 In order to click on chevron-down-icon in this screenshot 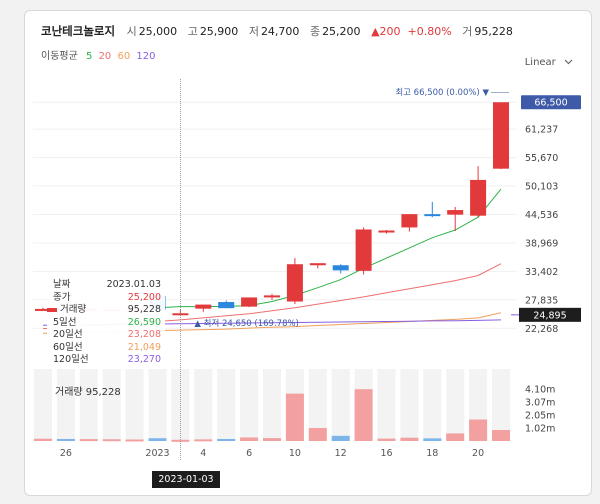, I will do `click(566, 62)`.